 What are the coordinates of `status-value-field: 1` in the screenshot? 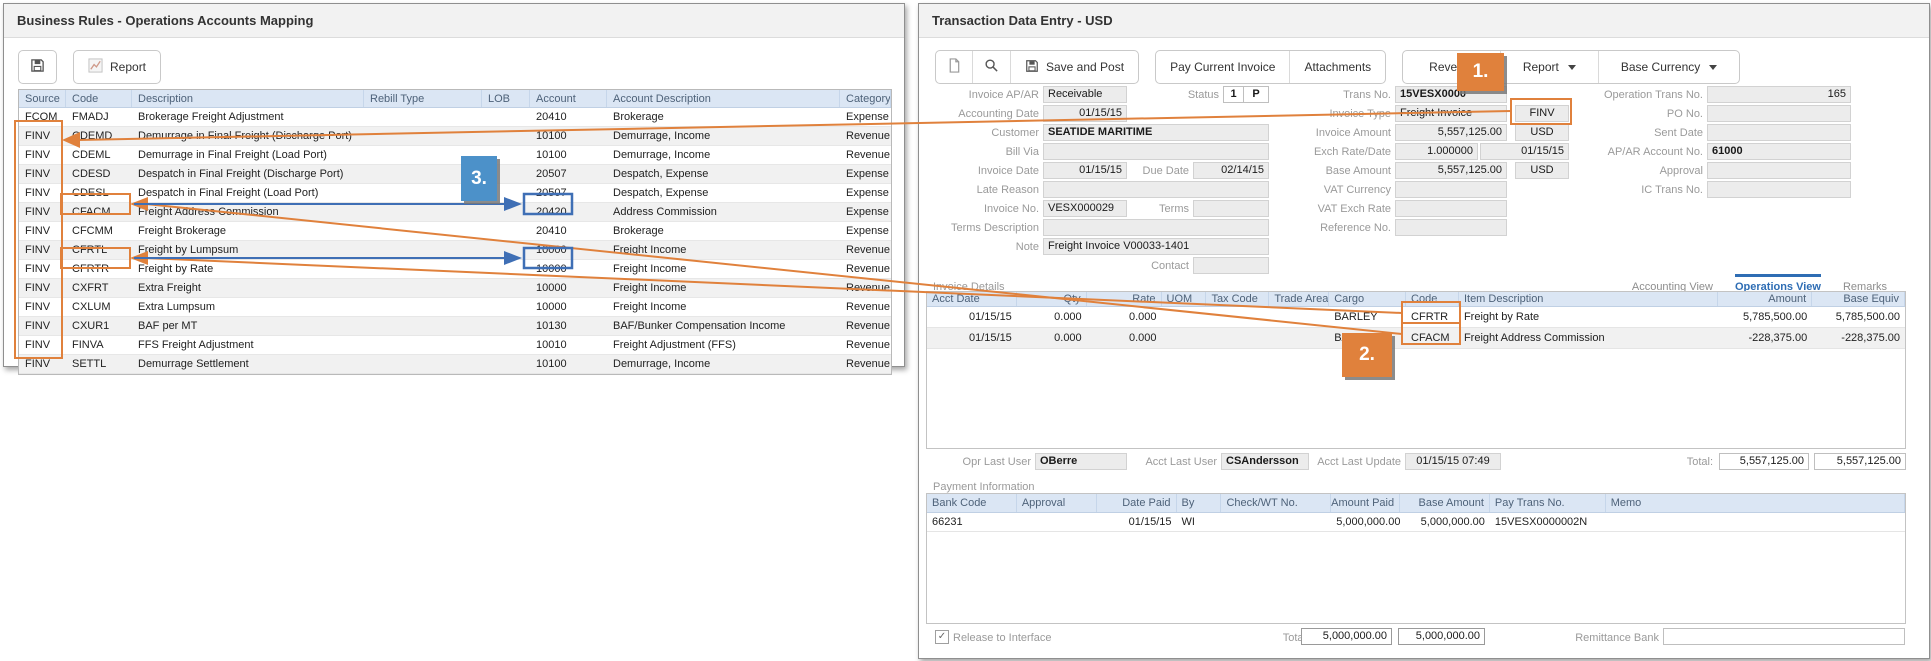 It's located at (1233, 94).